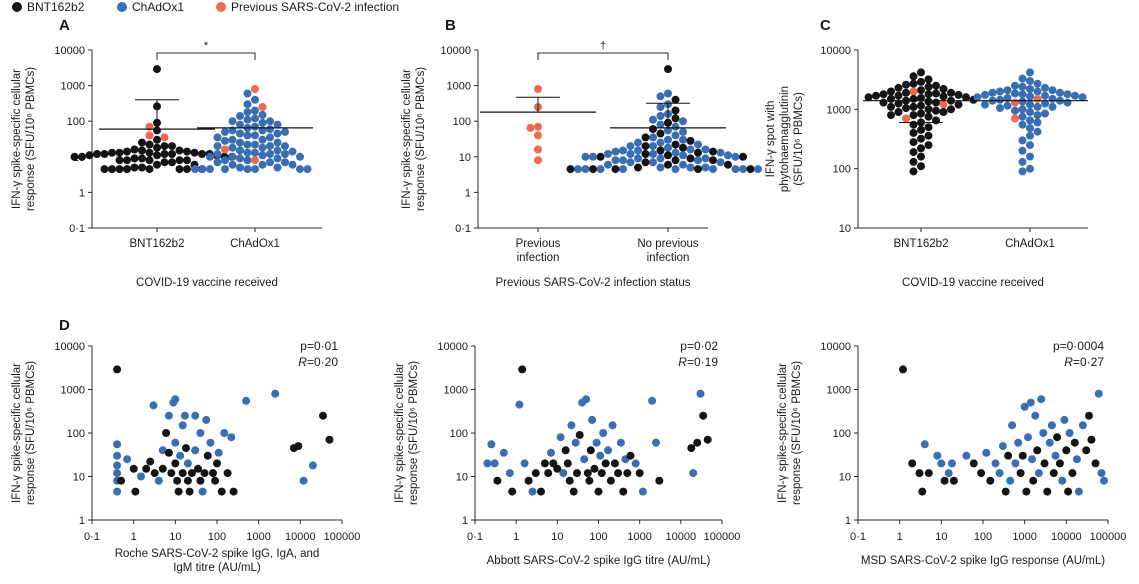 This screenshot has width=1139, height=584. Describe the element at coordinates (206, 46) in the screenshot. I see `significance-marker: *` at that location.